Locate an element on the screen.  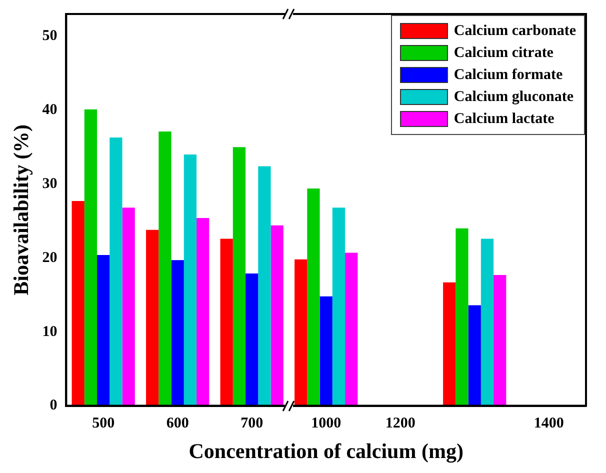
legend-label: Calcium carbonate is located at coordinates (515, 31).